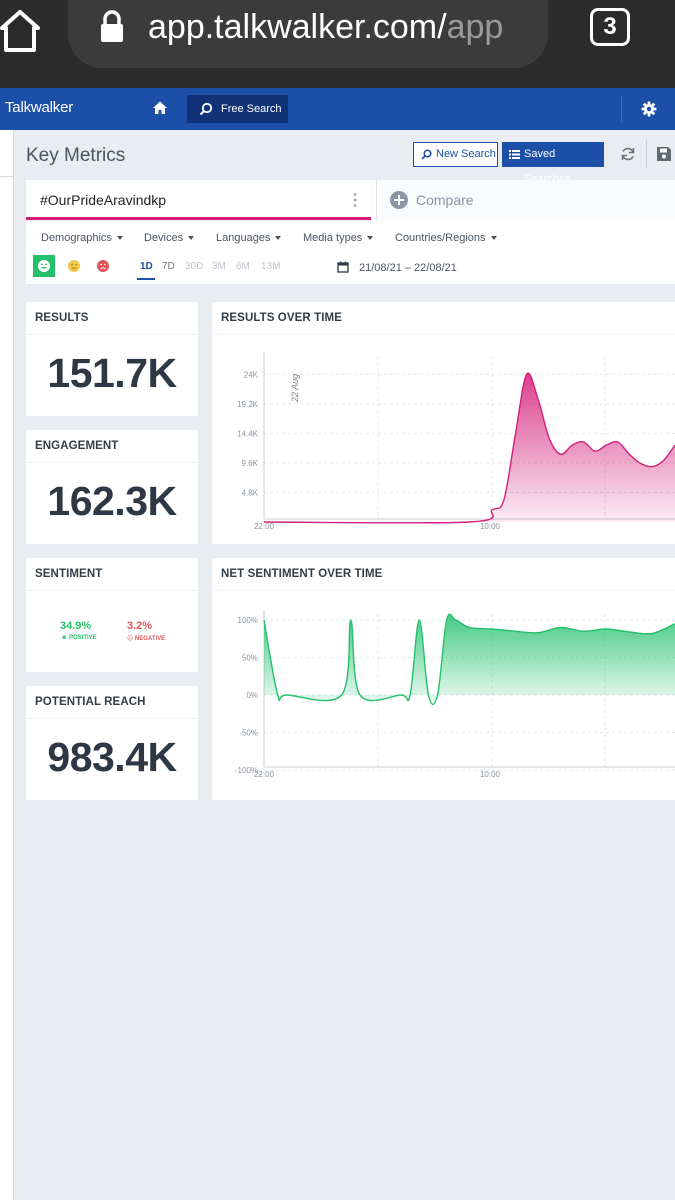  What do you see at coordinates (112, 501) in the screenshot?
I see `engagement-value: 162.3K` at bounding box center [112, 501].